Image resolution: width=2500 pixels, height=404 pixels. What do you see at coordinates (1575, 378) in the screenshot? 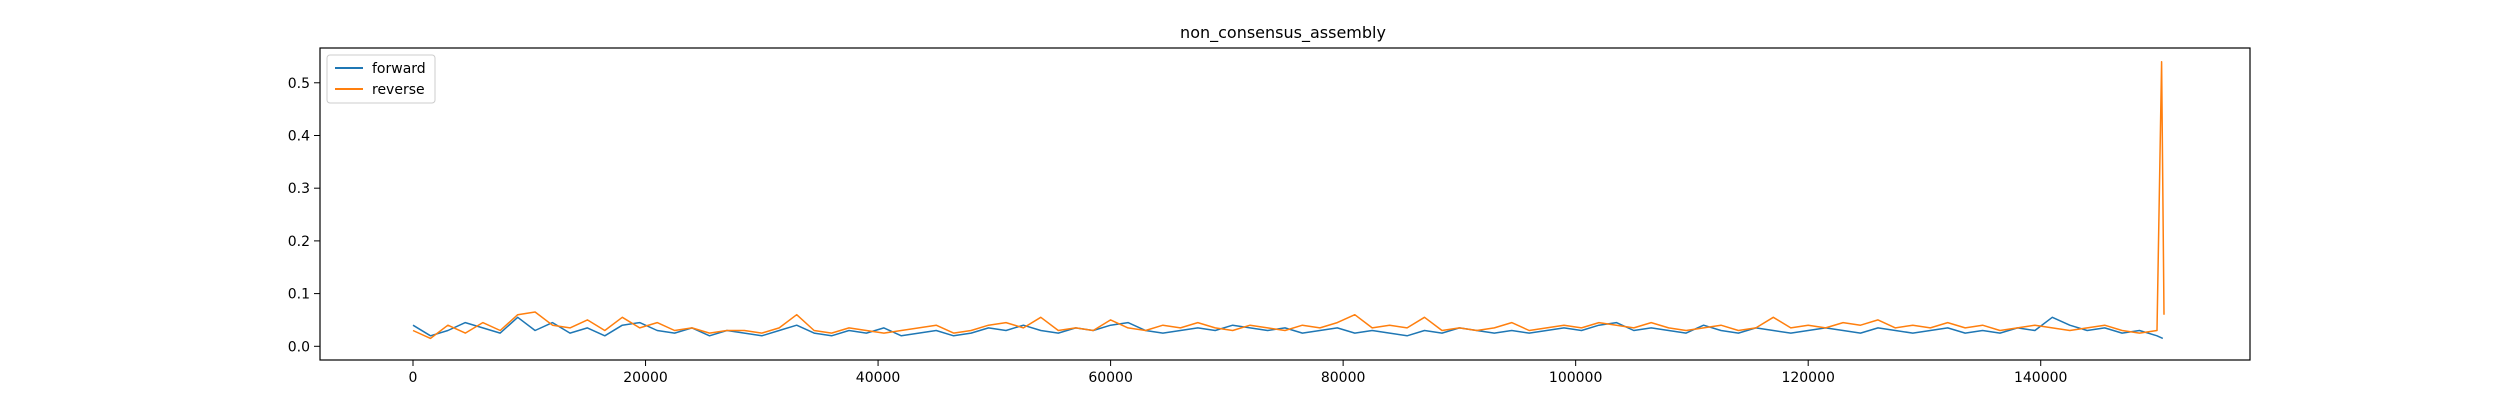
I see `x-tick-label: 100000` at bounding box center [1575, 378].